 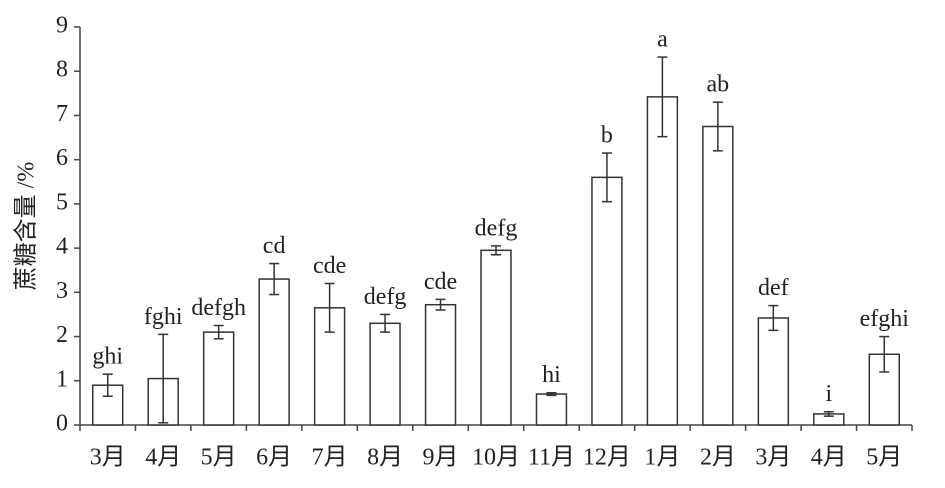 I want to click on x-tick-label: 9月, so click(x=441, y=458).